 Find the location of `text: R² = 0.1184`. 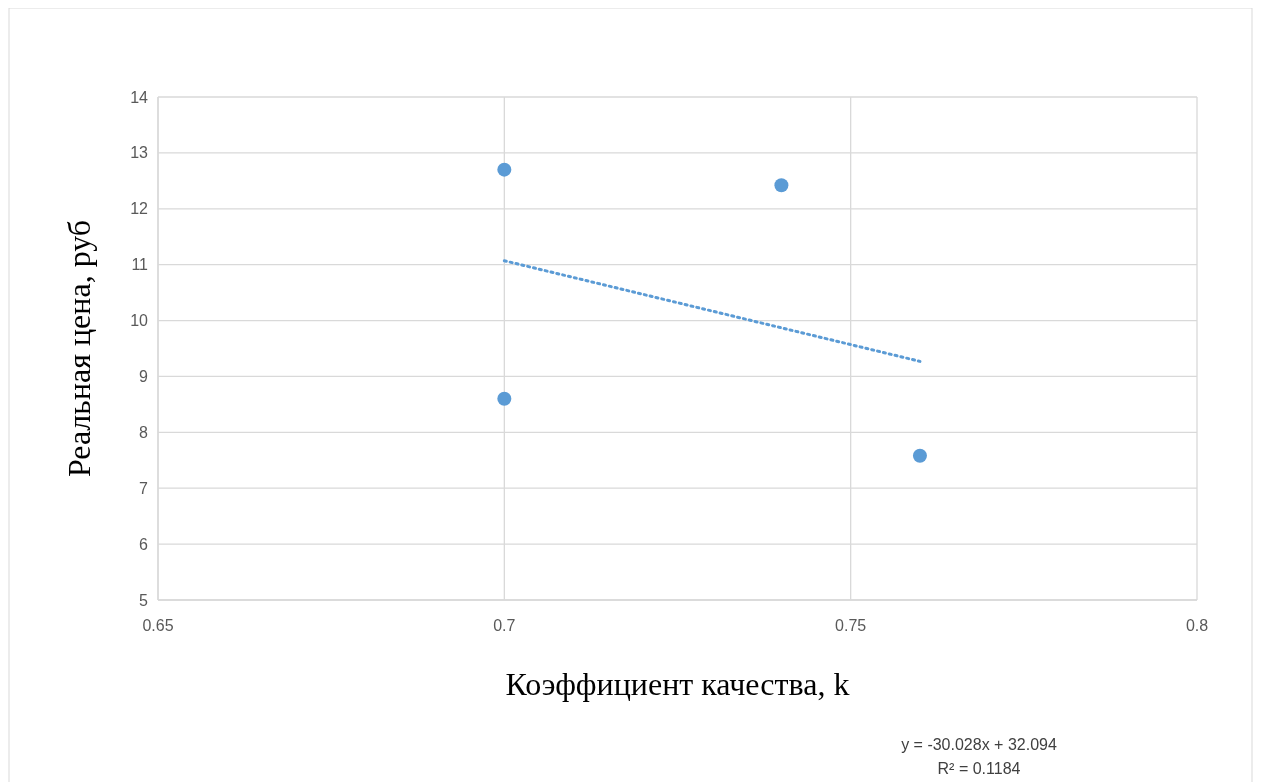

text: R² = 0.1184 is located at coordinates (979, 768).